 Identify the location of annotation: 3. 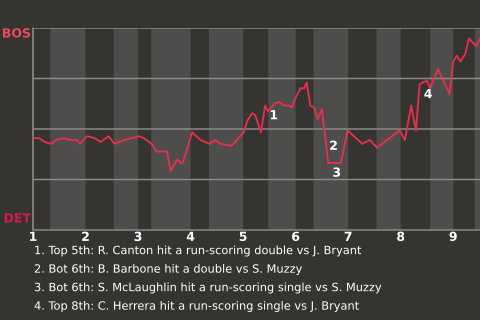
(336, 172).